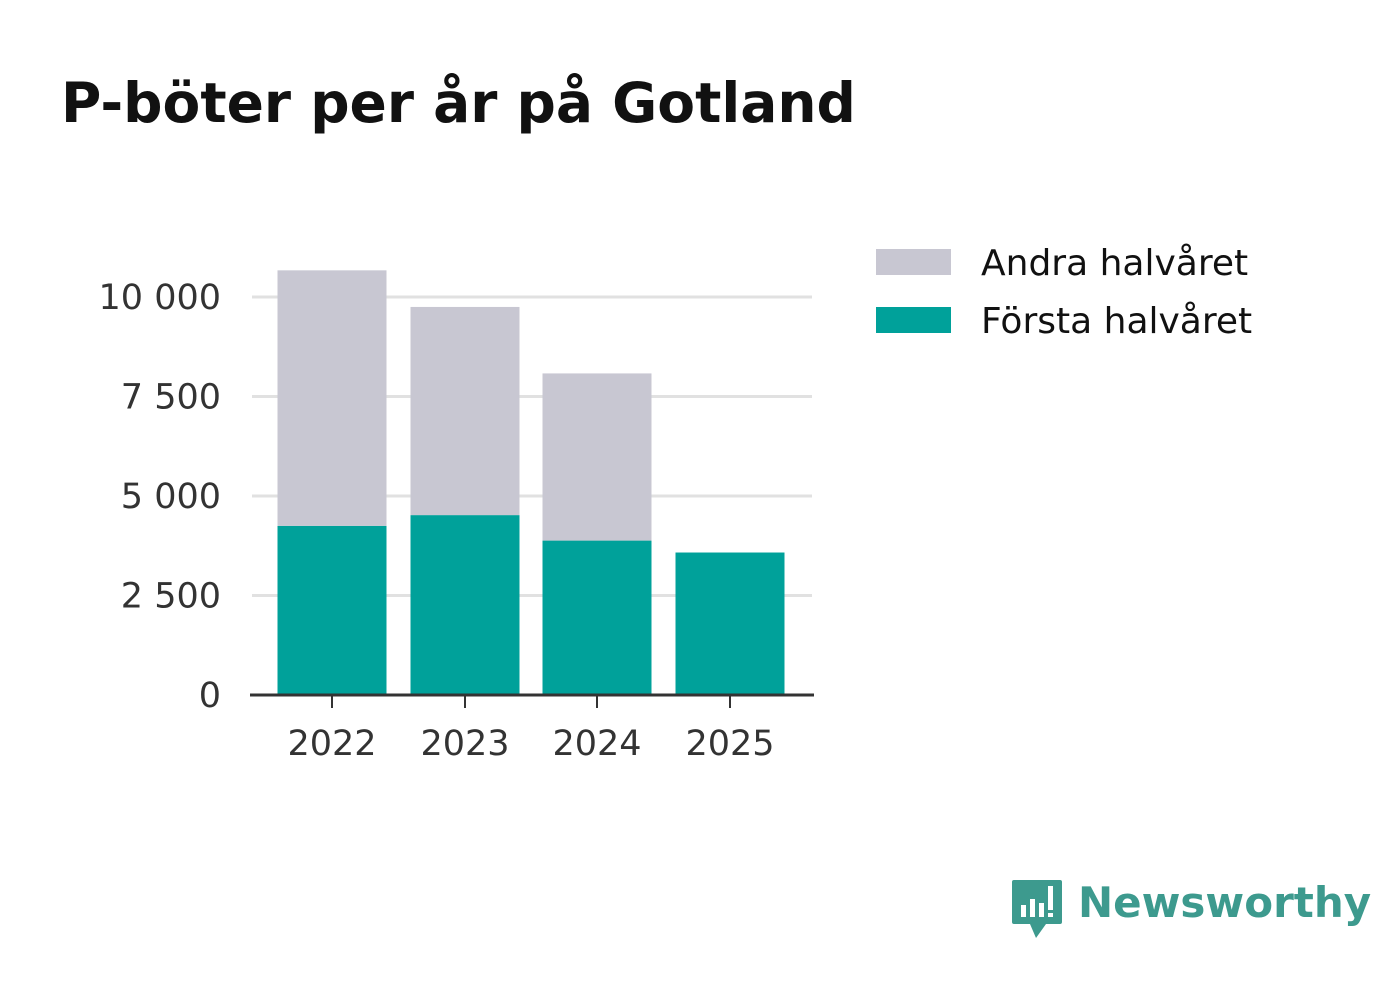  I want to click on brand-logo: Newsworthy, so click(1191, 908).